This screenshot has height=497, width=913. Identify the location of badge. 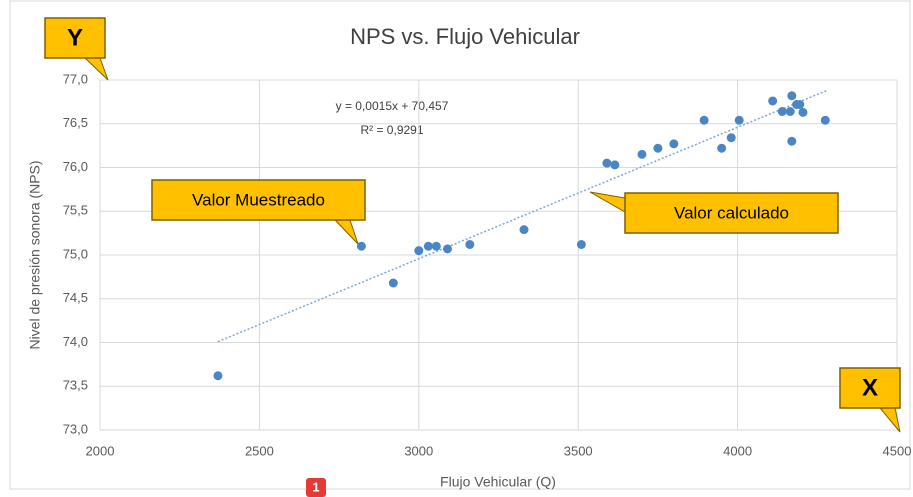
(316, 487).